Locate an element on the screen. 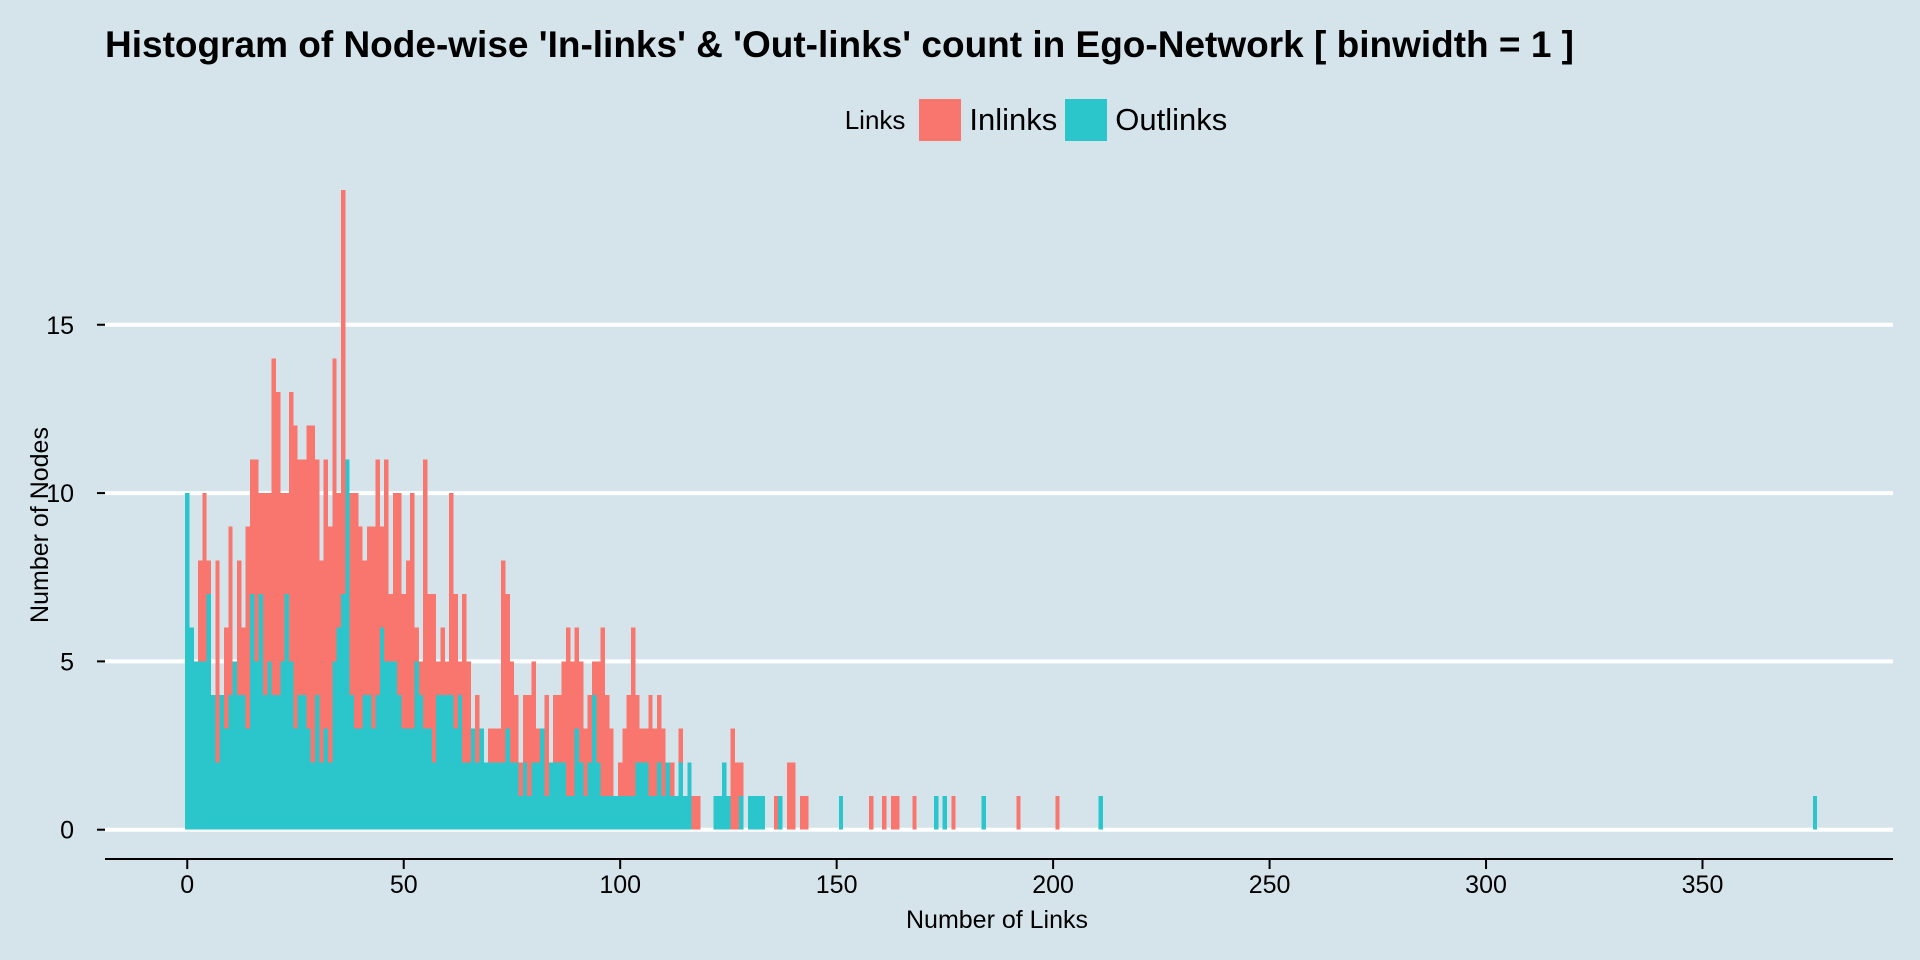 This screenshot has height=960, width=1920. x-tick-label-100: 100 is located at coordinates (620, 885).